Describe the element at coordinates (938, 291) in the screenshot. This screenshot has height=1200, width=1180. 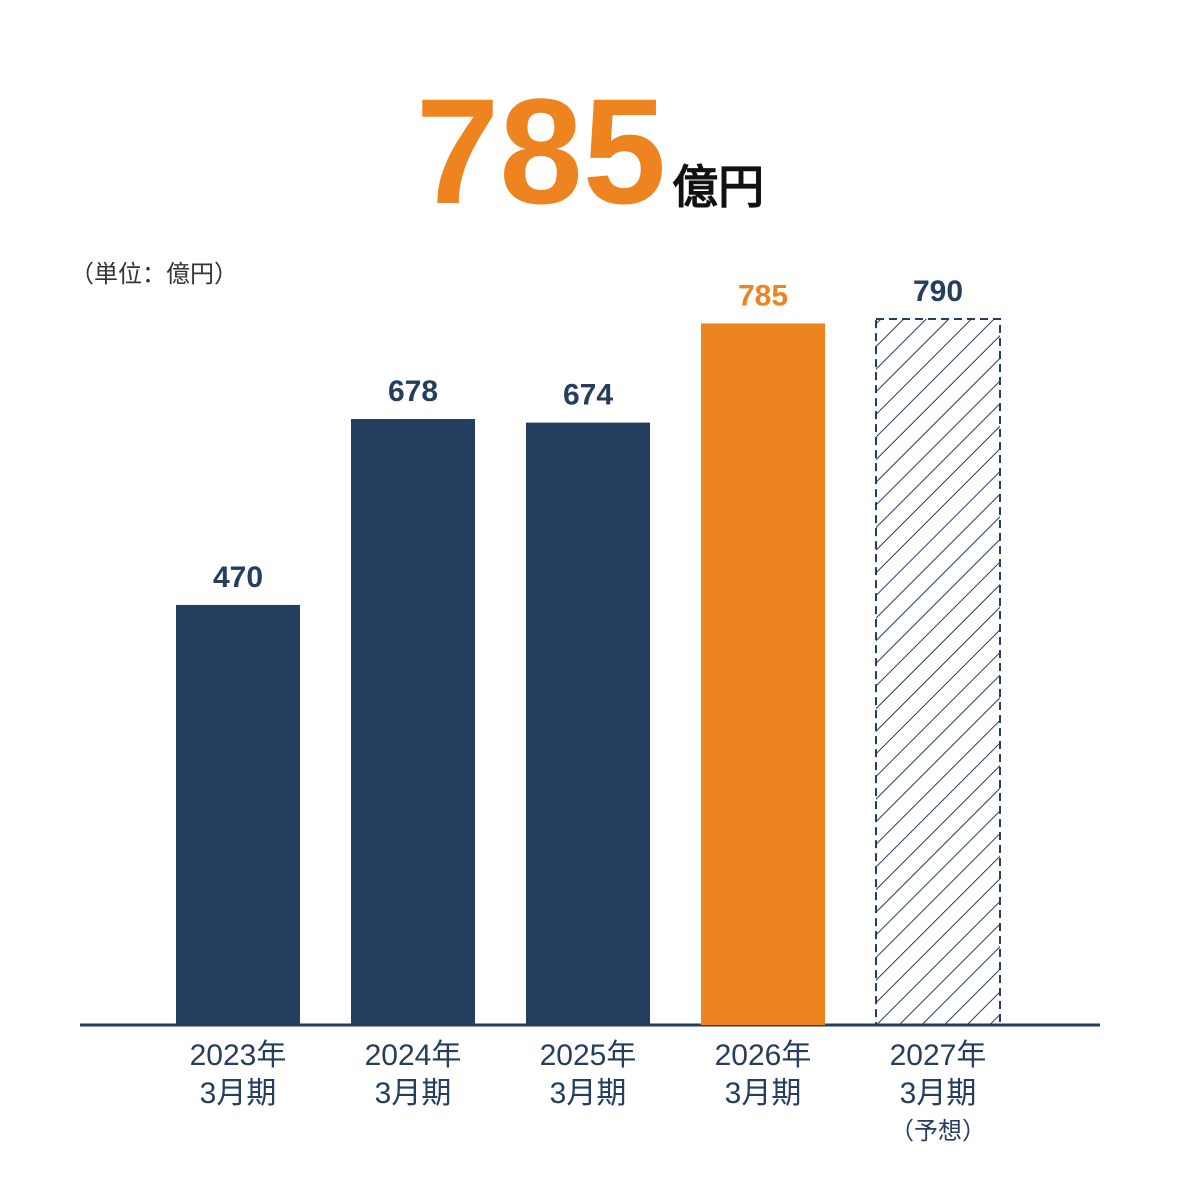
I see `value-label: 790` at that location.